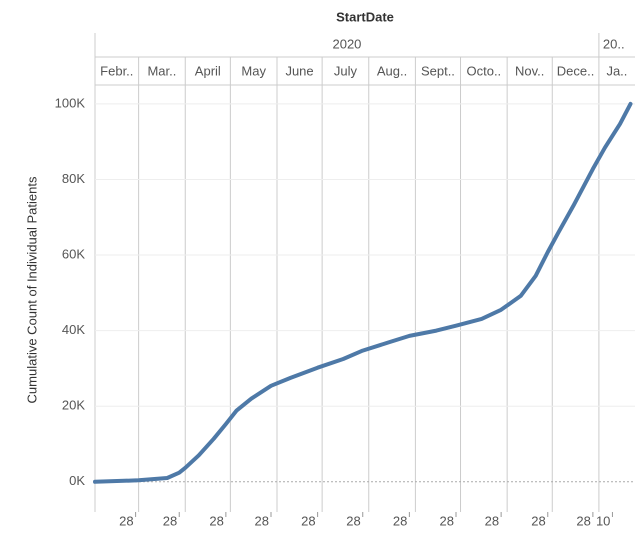 The height and width of the screenshot is (535, 641). What do you see at coordinates (31, 289) in the screenshot?
I see `y-title: Cumulative Count of Individual Patients` at bounding box center [31, 289].